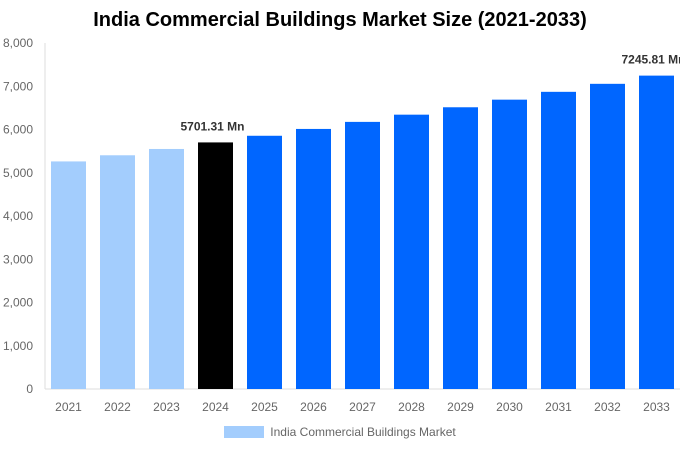 Image resolution: width=680 pixels, height=450 pixels. What do you see at coordinates (558, 407) in the screenshot?
I see `x-tick-label: 2031` at bounding box center [558, 407].